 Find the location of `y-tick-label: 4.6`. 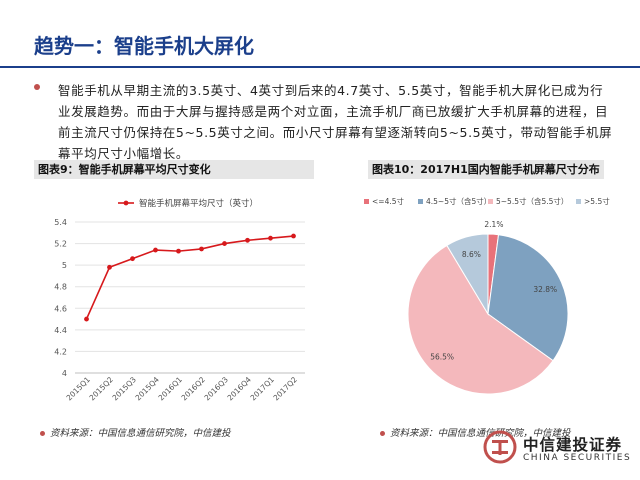

y-tick-label: 4.6 is located at coordinates (60, 308).